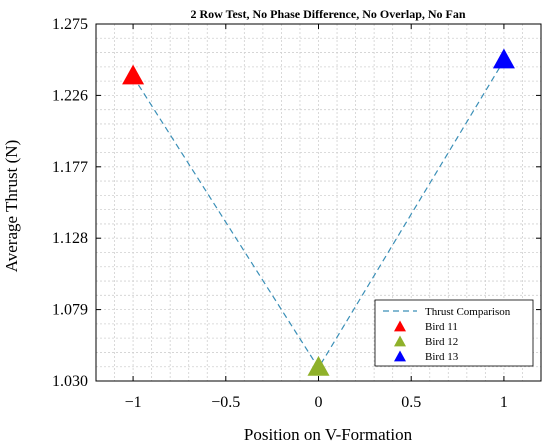  Describe the element at coordinates (70, 95) in the screenshot. I see `y-tick-label: 1.226` at that location.